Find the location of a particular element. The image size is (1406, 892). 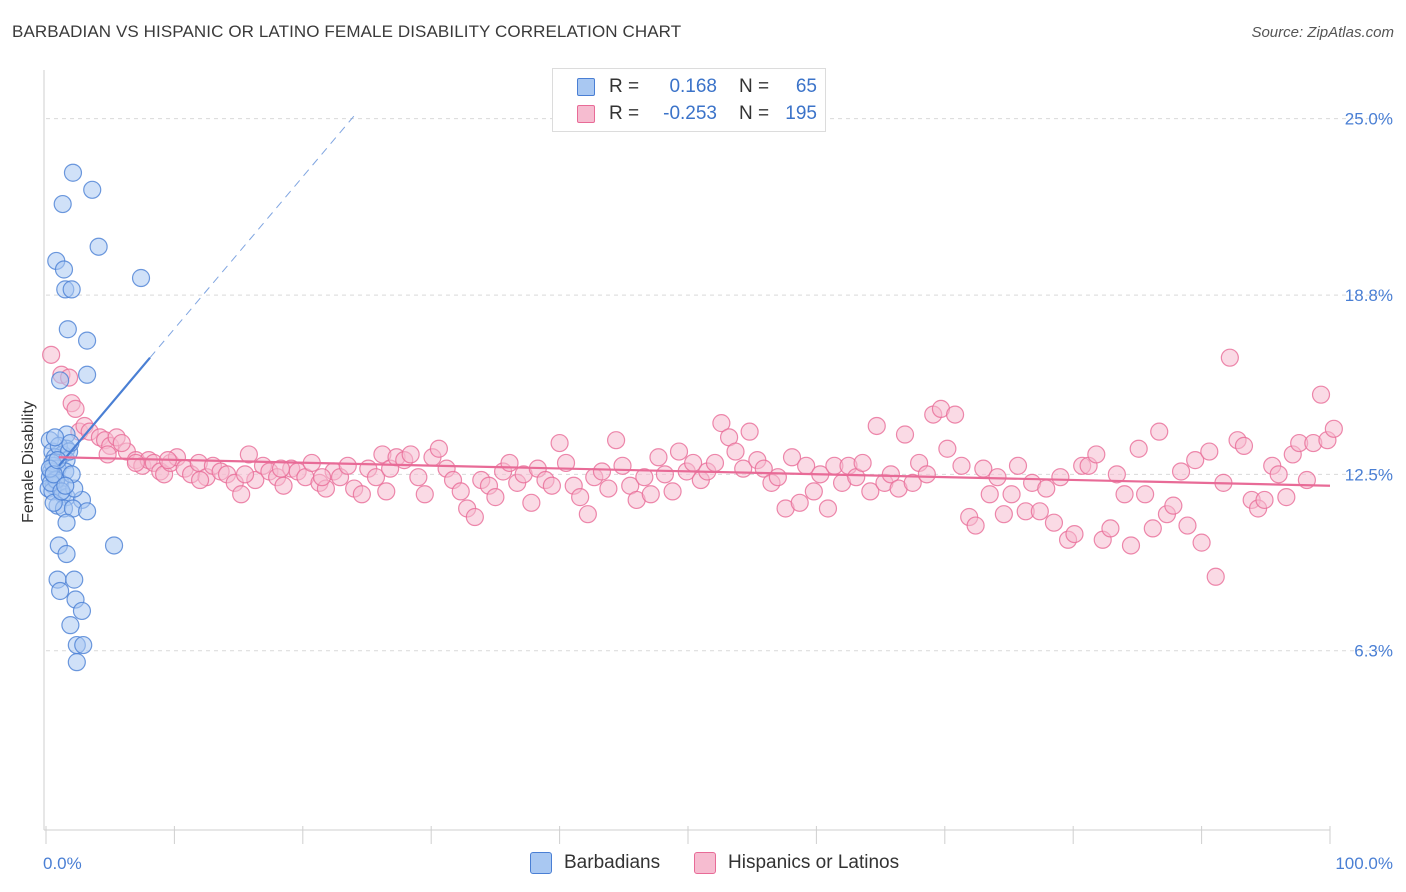

hispanic-trend-line is located at coordinates (694, 471).